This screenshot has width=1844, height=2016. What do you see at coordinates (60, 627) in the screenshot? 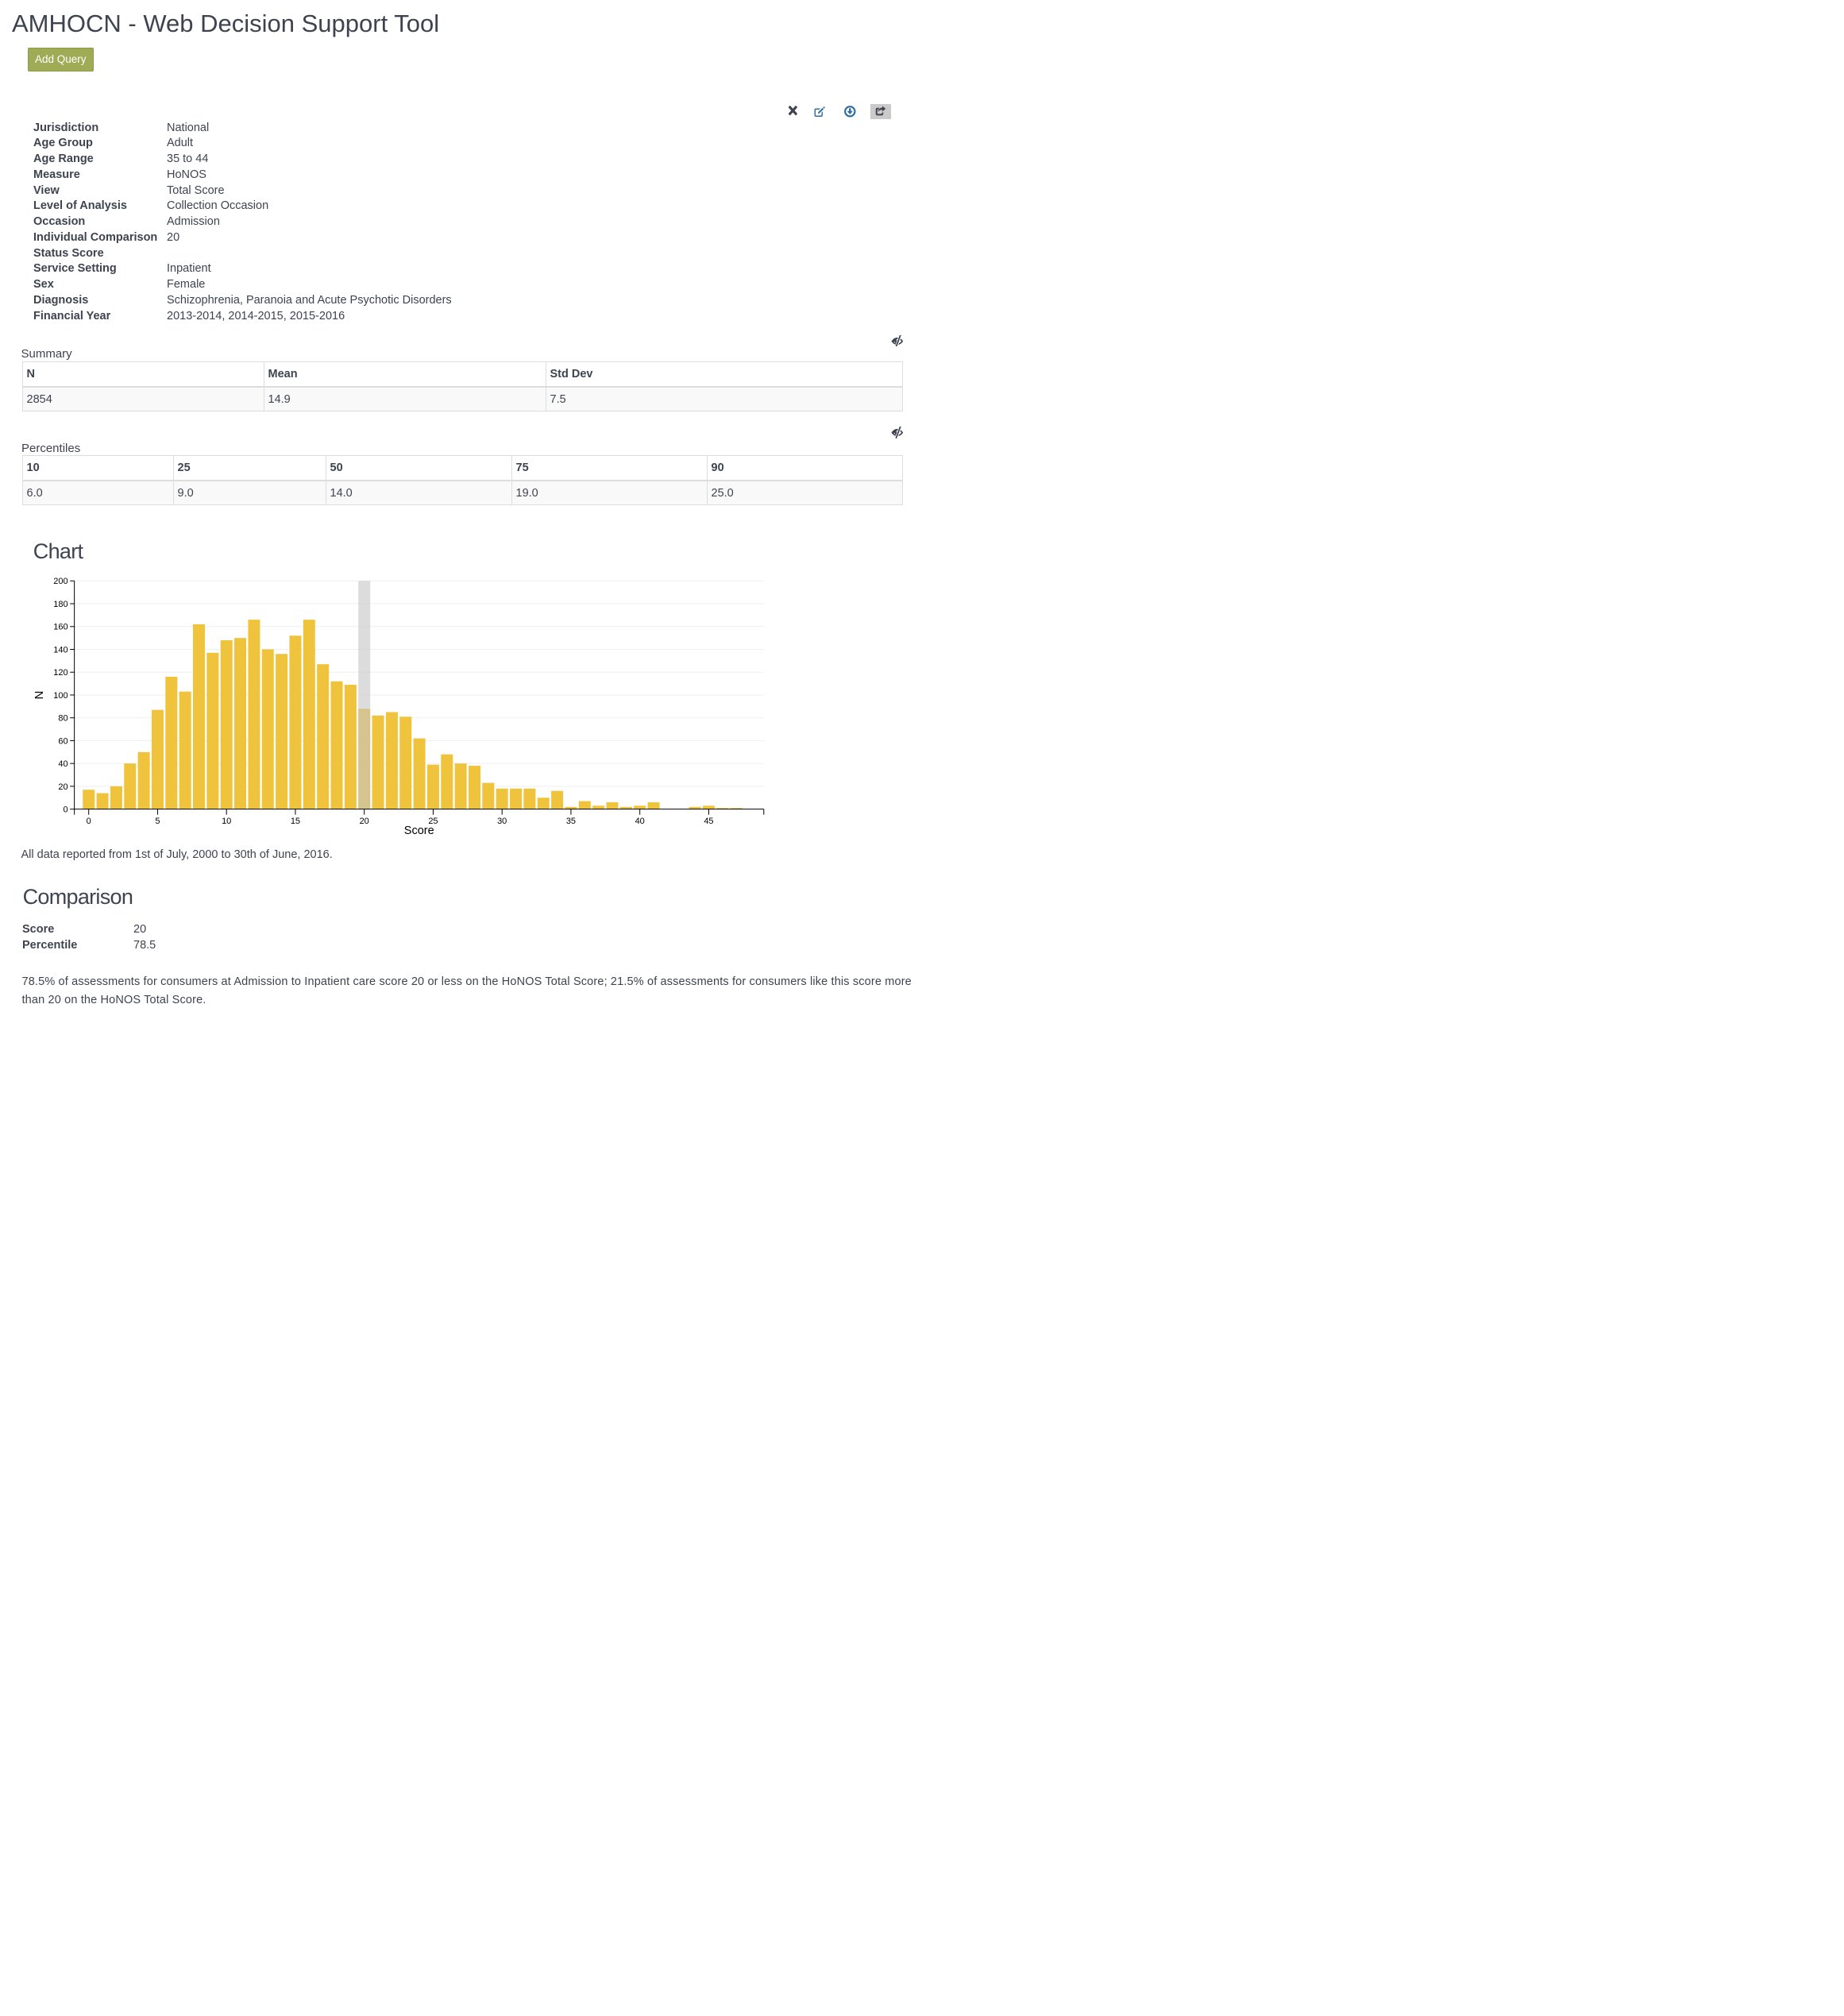
I see `svg-text: 160` at bounding box center [60, 627].